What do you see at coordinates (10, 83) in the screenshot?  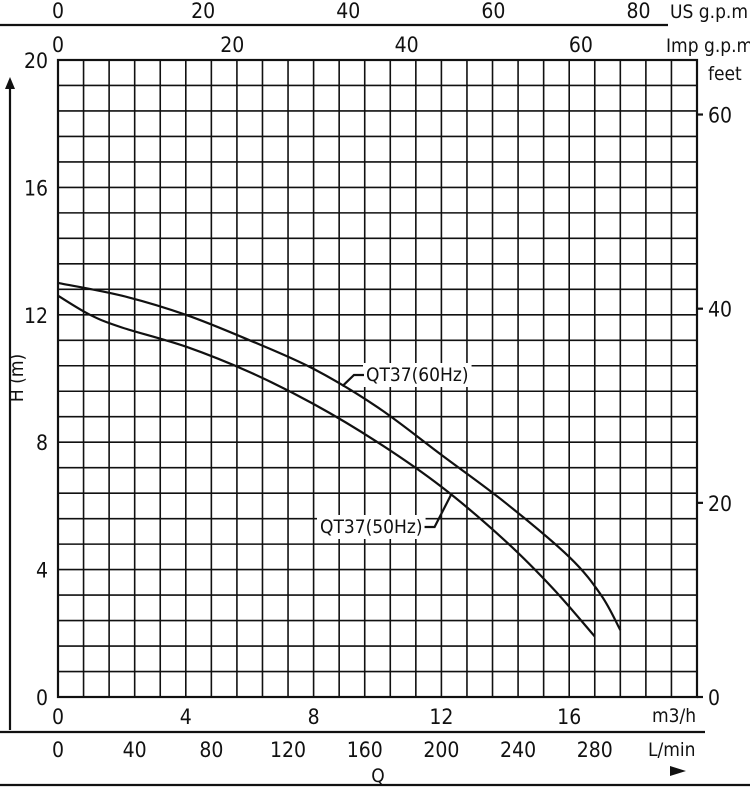 I see `left-axis-arrow-icon` at bounding box center [10, 83].